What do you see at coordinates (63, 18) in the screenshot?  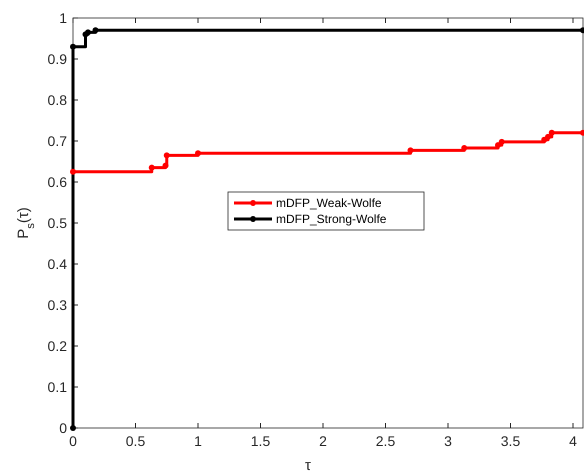 I see `y-tick-label: 1` at bounding box center [63, 18].